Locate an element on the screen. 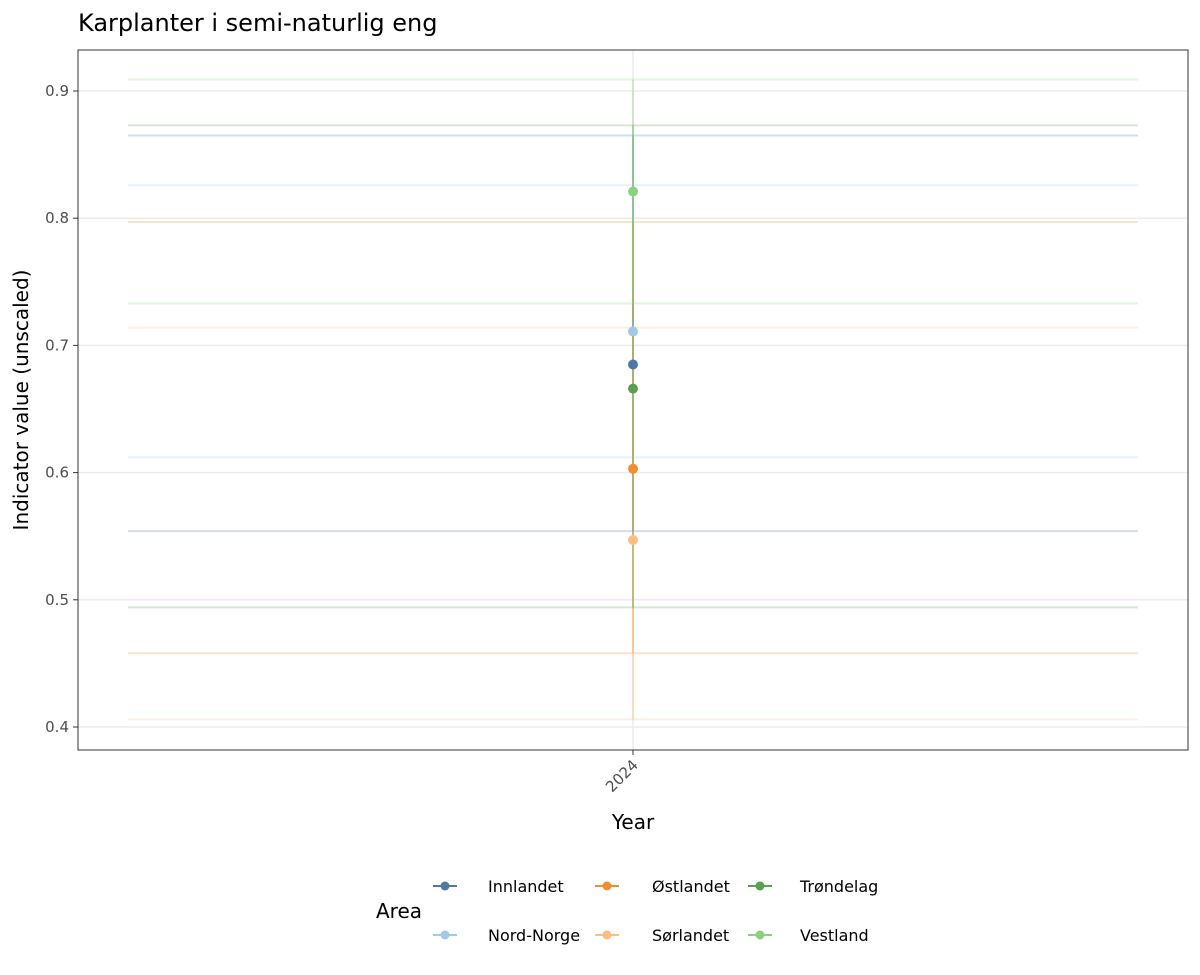  x-tick-label: 2024 is located at coordinates (622, 776).